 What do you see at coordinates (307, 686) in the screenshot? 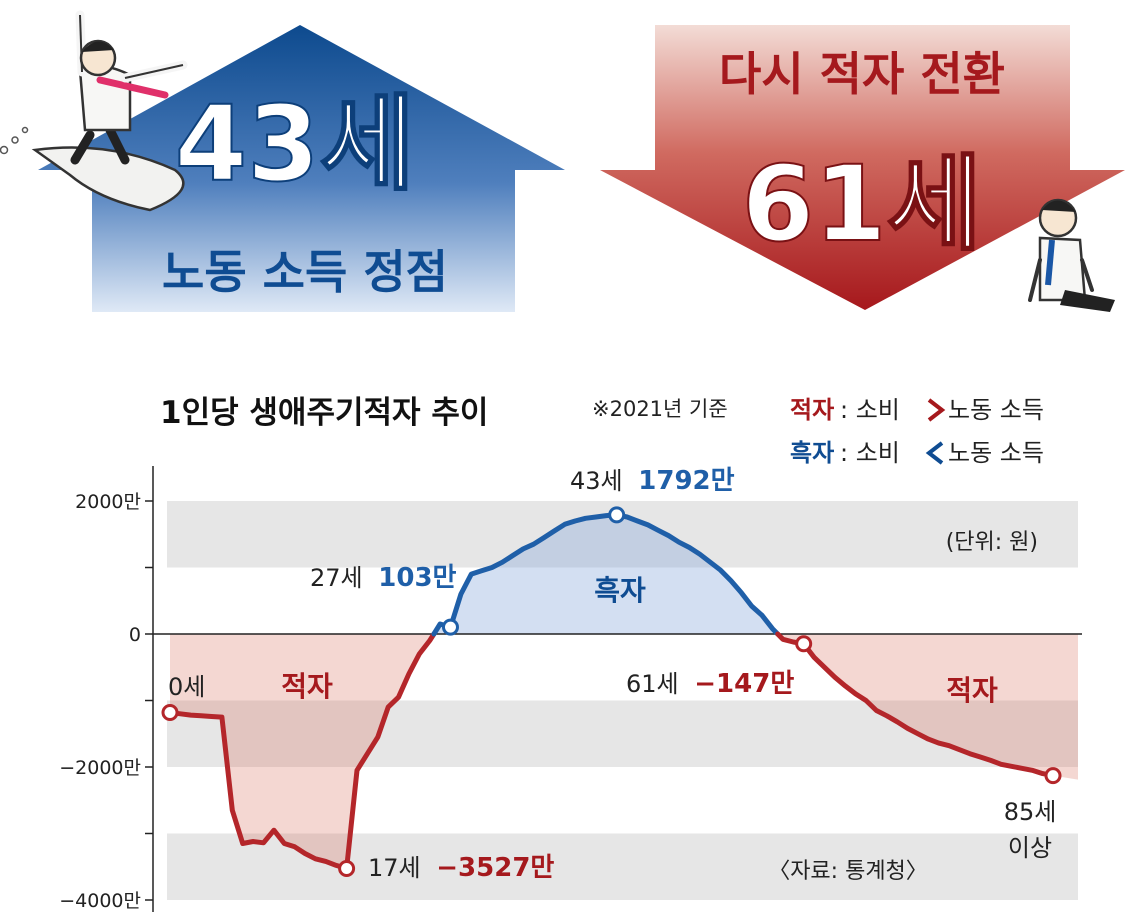
I see `region-label-deficit-left: 적자` at bounding box center [307, 686].